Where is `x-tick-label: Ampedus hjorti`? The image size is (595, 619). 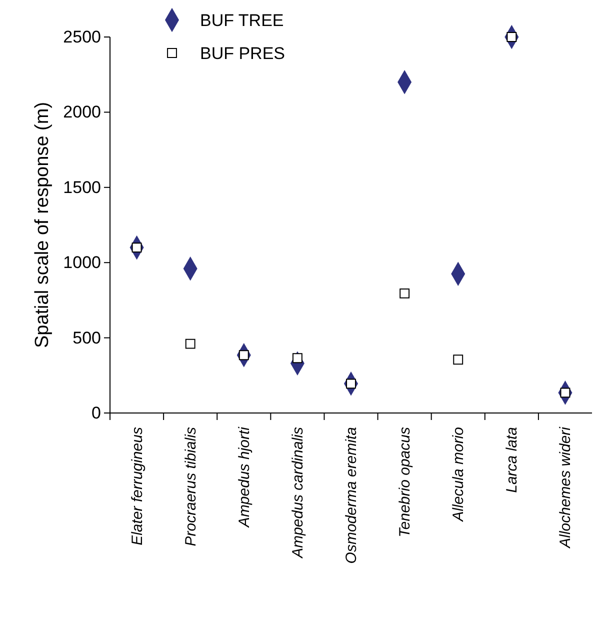
x-tick-label: Ampedus hjorti is located at coordinates (244, 477).